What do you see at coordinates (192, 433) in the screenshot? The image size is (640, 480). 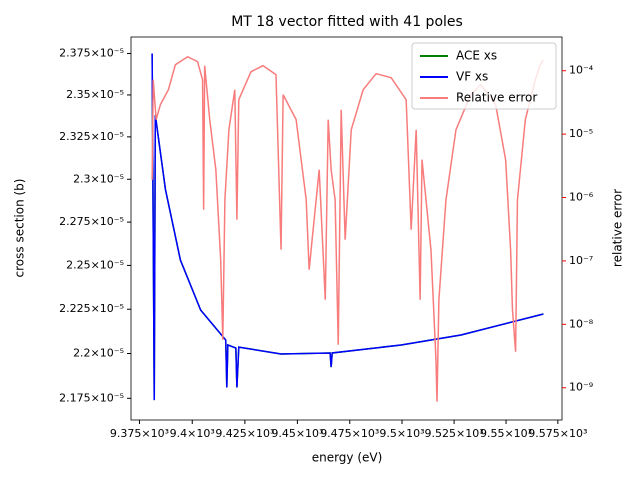 I see `x-tick-label: 9.4×10³` at bounding box center [192, 433].